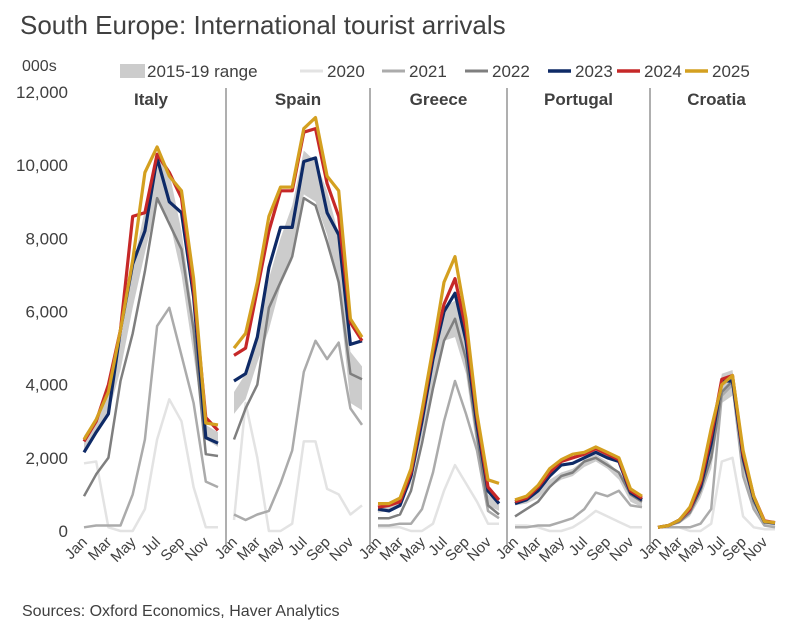 The width and height of the screenshot is (803, 635). What do you see at coordinates (438, 498) in the screenshot?
I see `series-line-greece-2020` at bounding box center [438, 498].